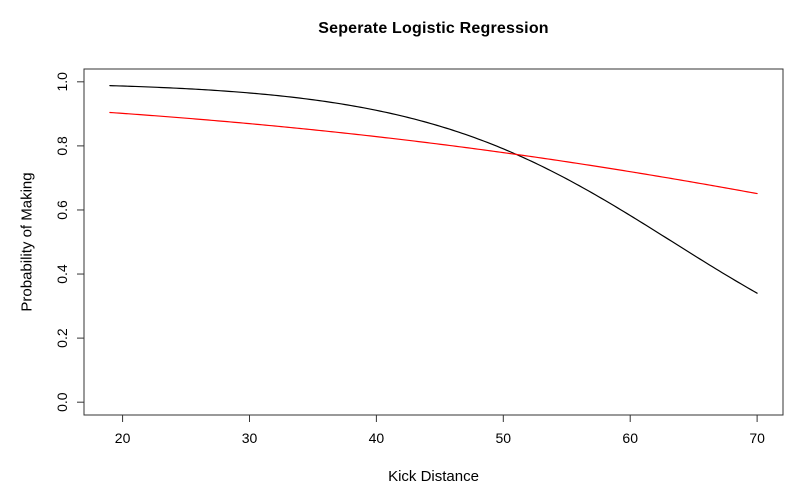  What do you see at coordinates (62, 82) in the screenshot?
I see `y-tick-label: 1.0` at bounding box center [62, 82].